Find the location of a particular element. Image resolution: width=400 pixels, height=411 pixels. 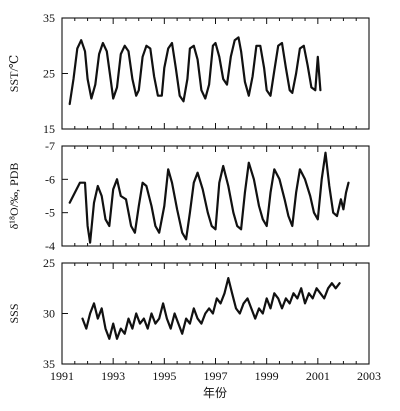

xtick-label-6: 2003 is located at coordinates (369, 376).